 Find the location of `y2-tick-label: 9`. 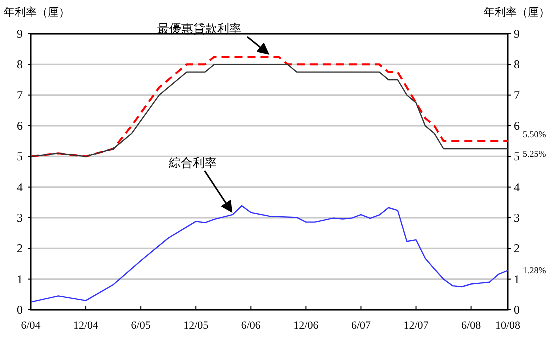

y2-tick-label: 9 is located at coordinates (517, 34).